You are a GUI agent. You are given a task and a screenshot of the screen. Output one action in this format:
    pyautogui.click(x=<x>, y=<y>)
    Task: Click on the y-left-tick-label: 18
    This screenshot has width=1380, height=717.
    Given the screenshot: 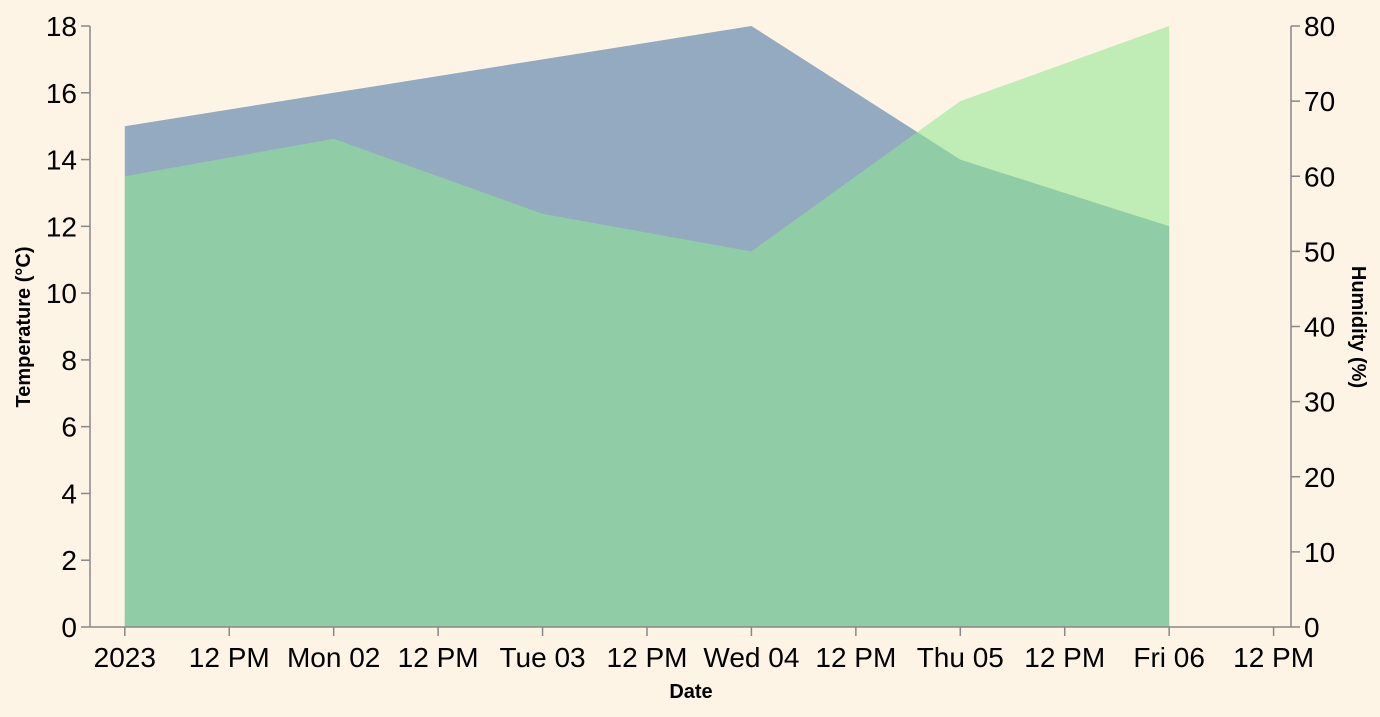 What is the action you would take?
    pyautogui.click(x=61, y=26)
    